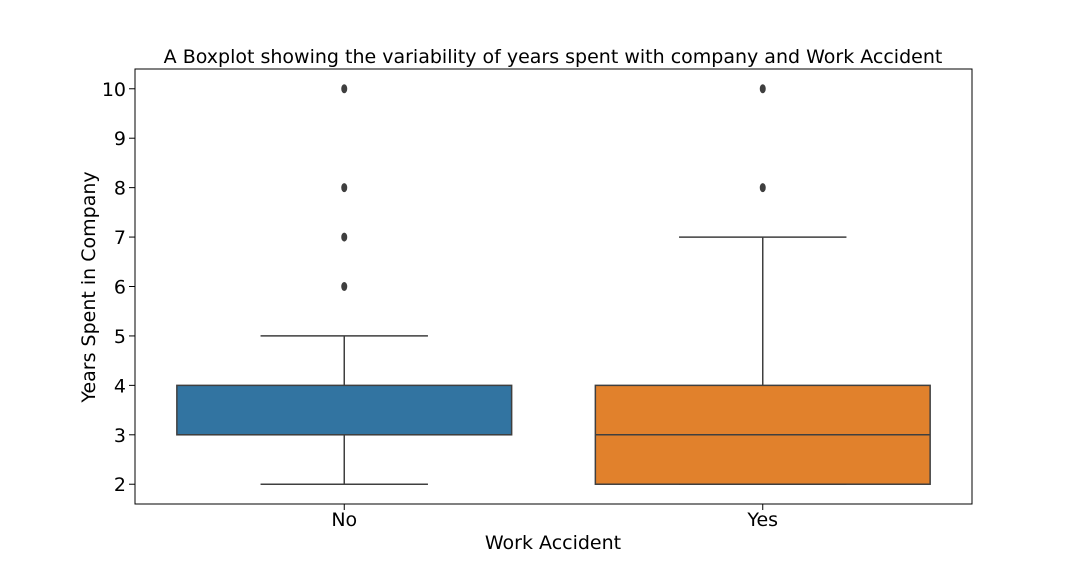 The height and width of the screenshot is (576, 1080). Describe the element at coordinates (120, 436) in the screenshot. I see `y-tick-label: 3` at that location.